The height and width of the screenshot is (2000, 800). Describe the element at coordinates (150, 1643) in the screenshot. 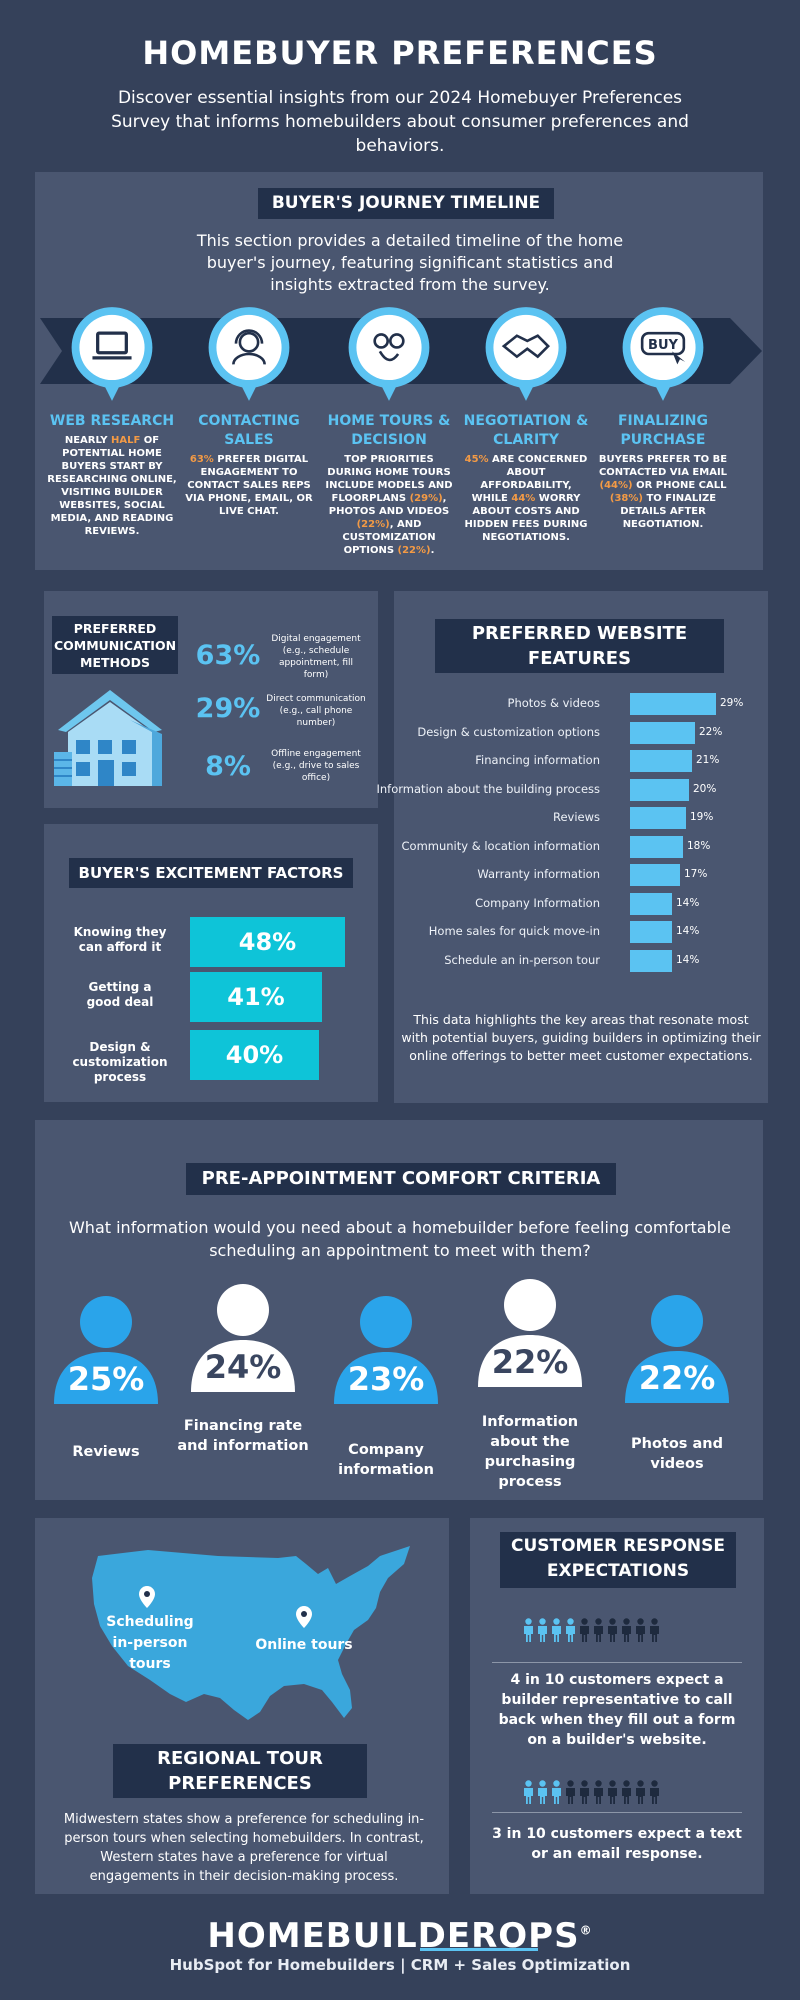

I see `map-label-west: Scheduling in-person tours` at that location.